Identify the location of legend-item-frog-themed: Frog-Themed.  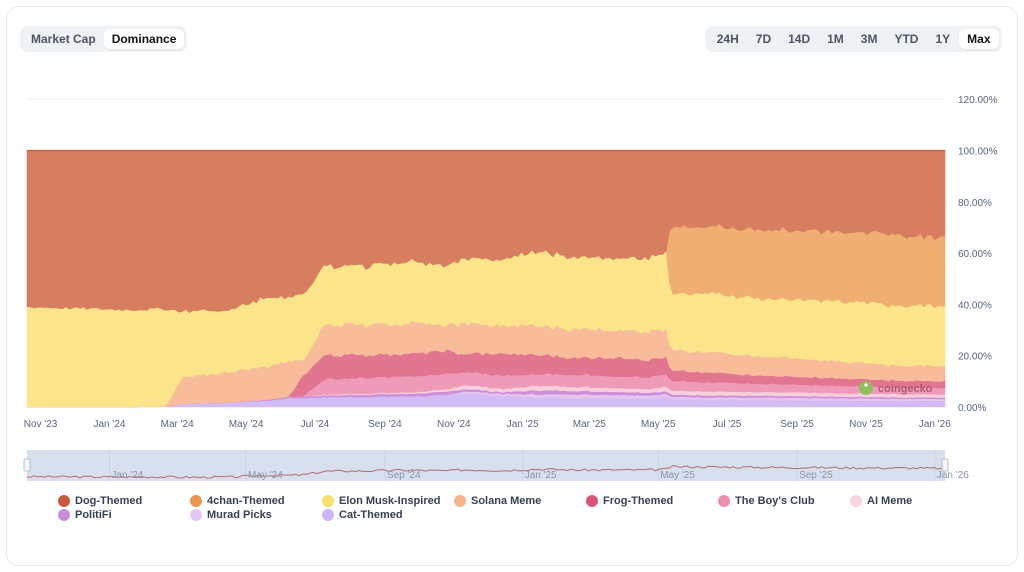
(629, 501).